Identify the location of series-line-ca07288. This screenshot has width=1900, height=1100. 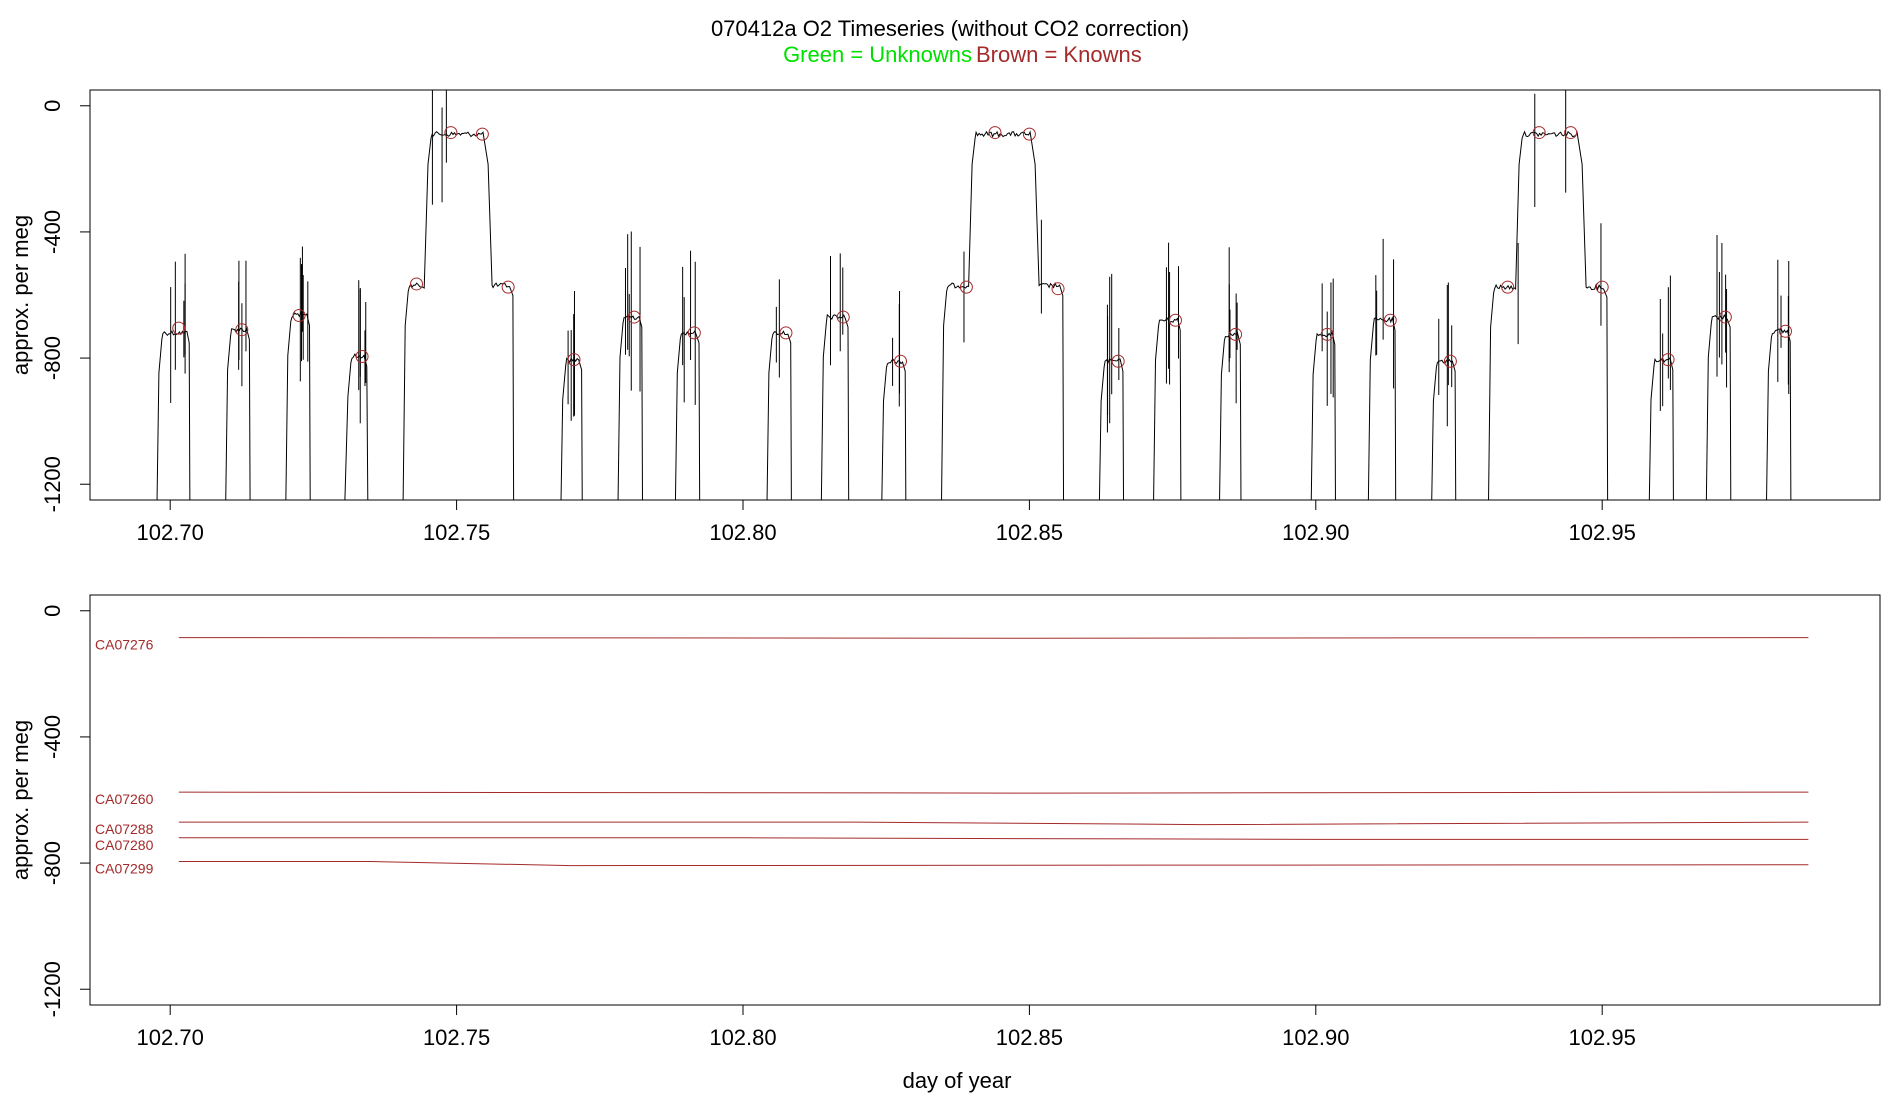
(993, 823).